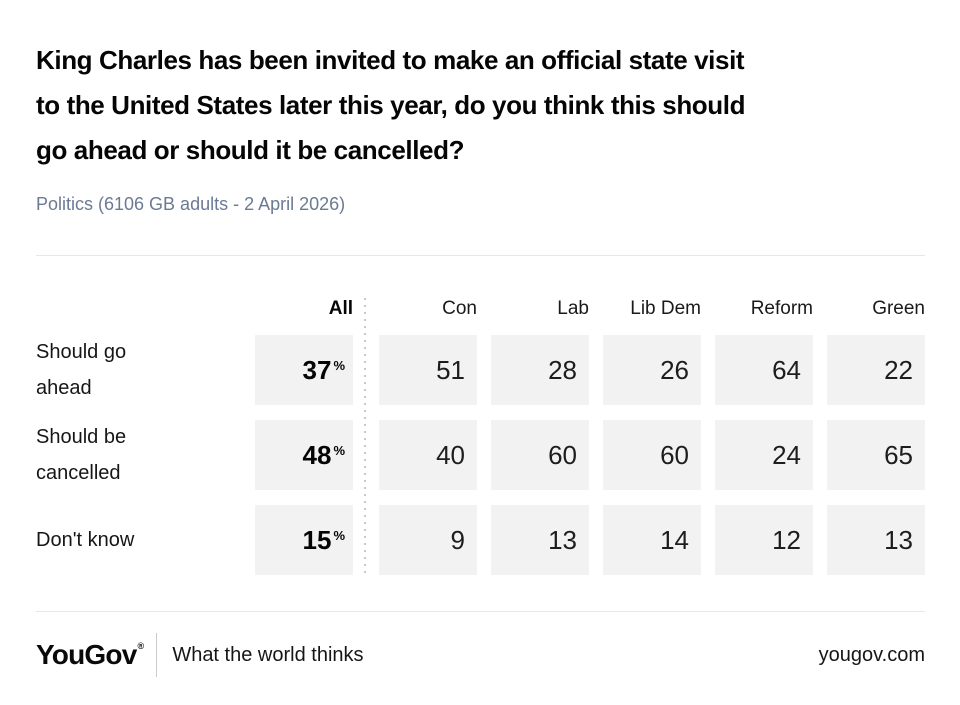 This screenshot has height=705, width=960. I want to click on cell-con: 9, so click(428, 540).